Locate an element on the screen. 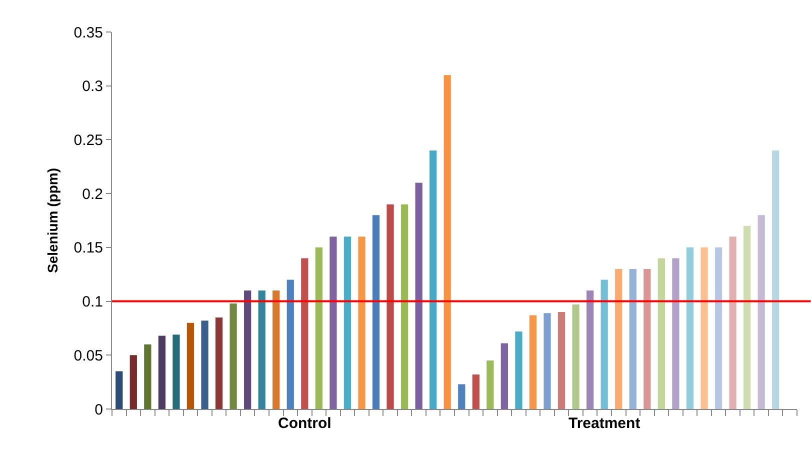  y-tick-label: 0 is located at coordinates (98, 409).